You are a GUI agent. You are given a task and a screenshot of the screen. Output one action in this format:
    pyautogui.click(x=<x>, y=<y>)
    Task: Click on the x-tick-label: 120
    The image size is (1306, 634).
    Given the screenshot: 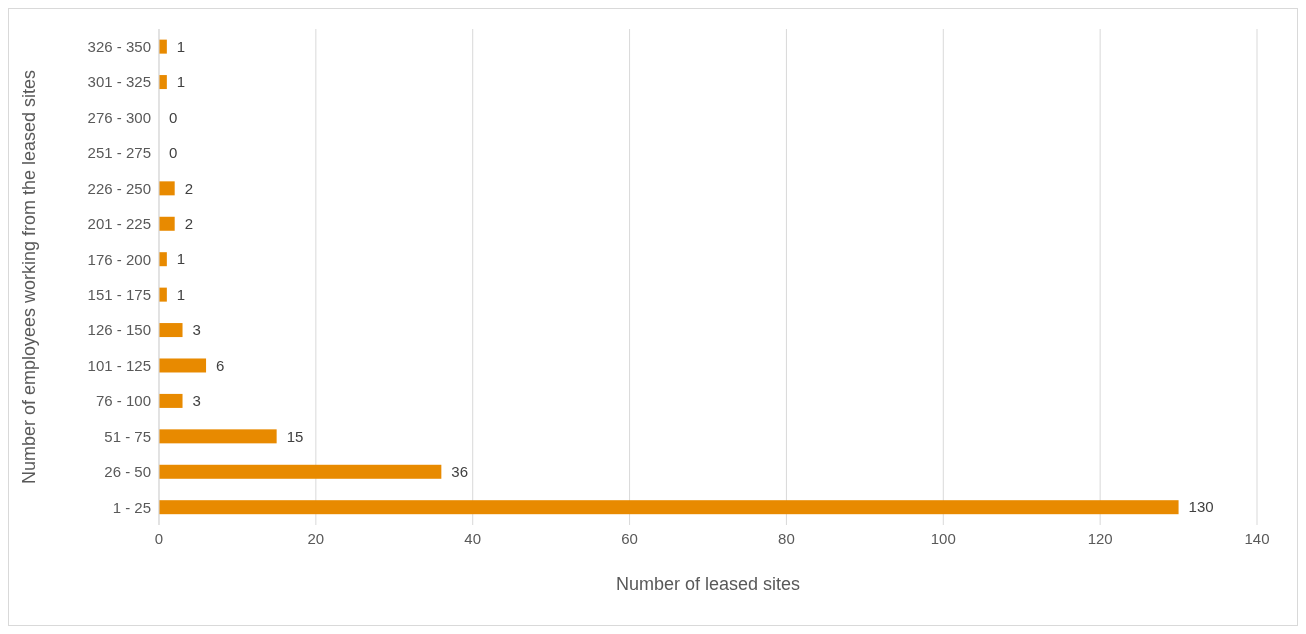 What is the action you would take?
    pyautogui.click(x=1100, y=538)
    